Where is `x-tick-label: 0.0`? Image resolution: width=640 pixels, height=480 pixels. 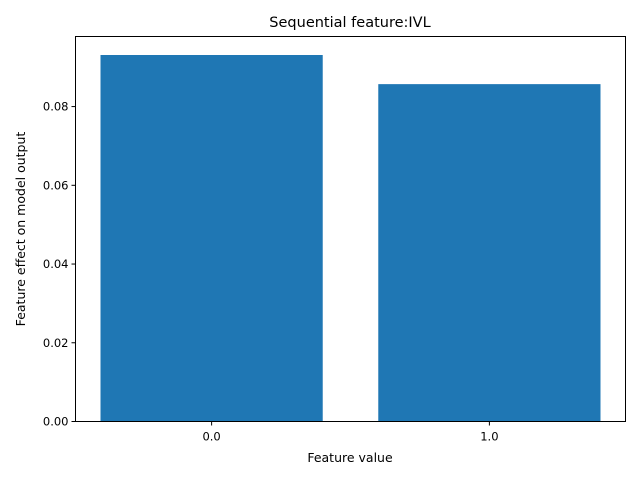
x-tick-label: 0.0 is located at coordinates (211, 437).